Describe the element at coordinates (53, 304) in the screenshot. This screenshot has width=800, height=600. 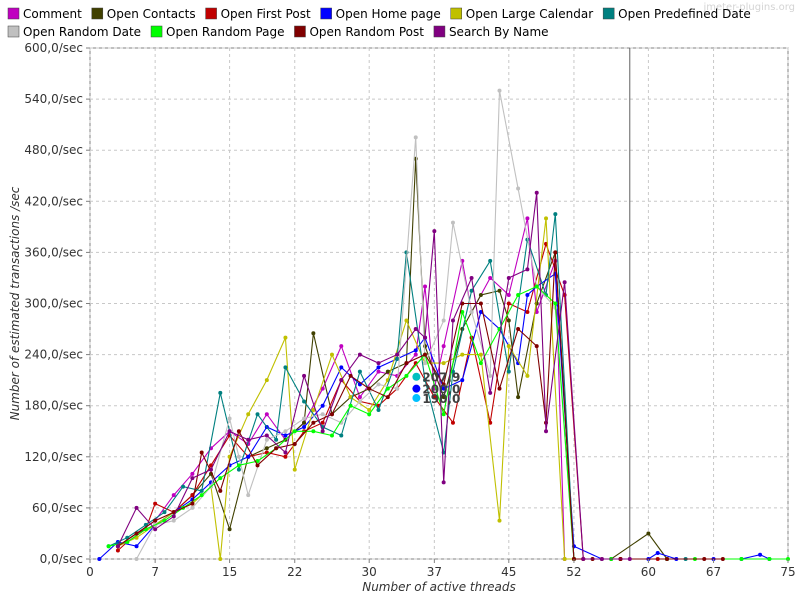
I see `y-tick-label: 300,0/sec` at that location.